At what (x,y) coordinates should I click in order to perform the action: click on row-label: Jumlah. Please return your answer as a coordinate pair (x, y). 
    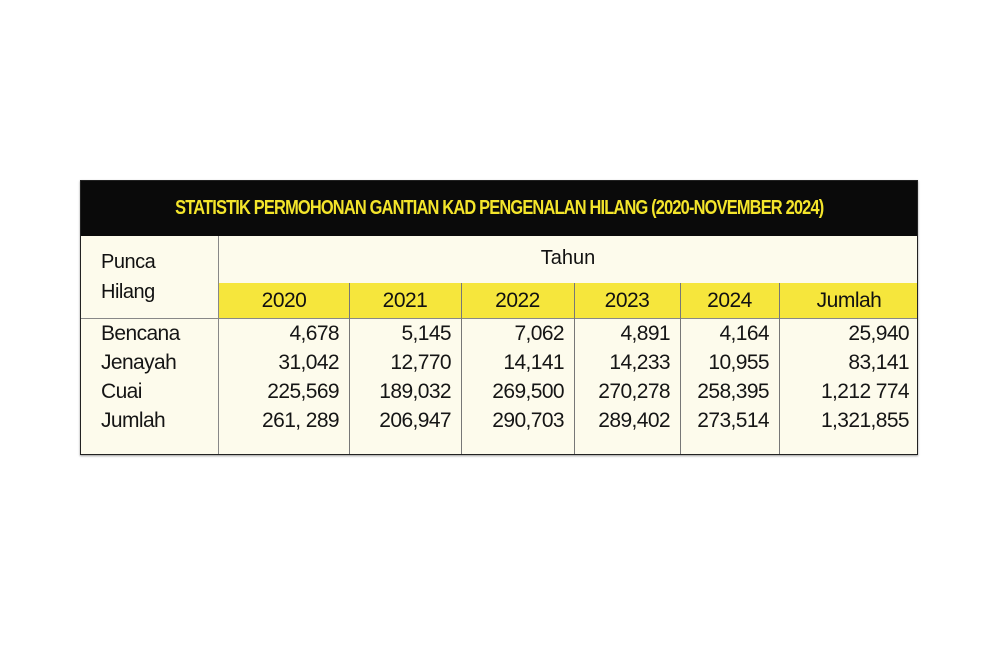
    Looking at the image, I should click on (133, 420).